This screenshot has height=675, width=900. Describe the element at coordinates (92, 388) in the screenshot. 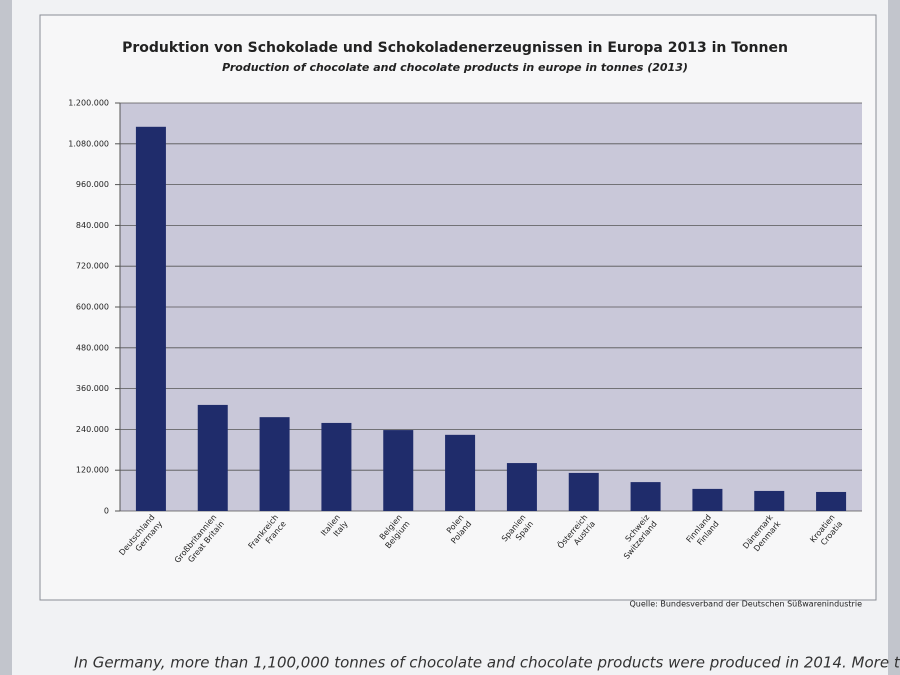

I see `y-tick-label: 360.000` at that location.